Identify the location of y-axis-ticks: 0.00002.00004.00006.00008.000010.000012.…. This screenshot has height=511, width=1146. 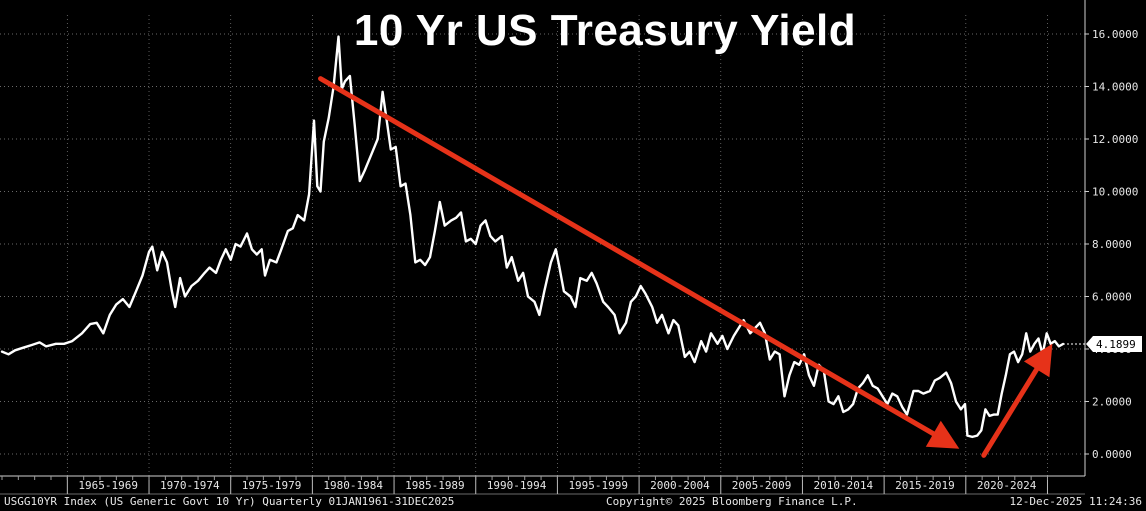
(1111, 244).